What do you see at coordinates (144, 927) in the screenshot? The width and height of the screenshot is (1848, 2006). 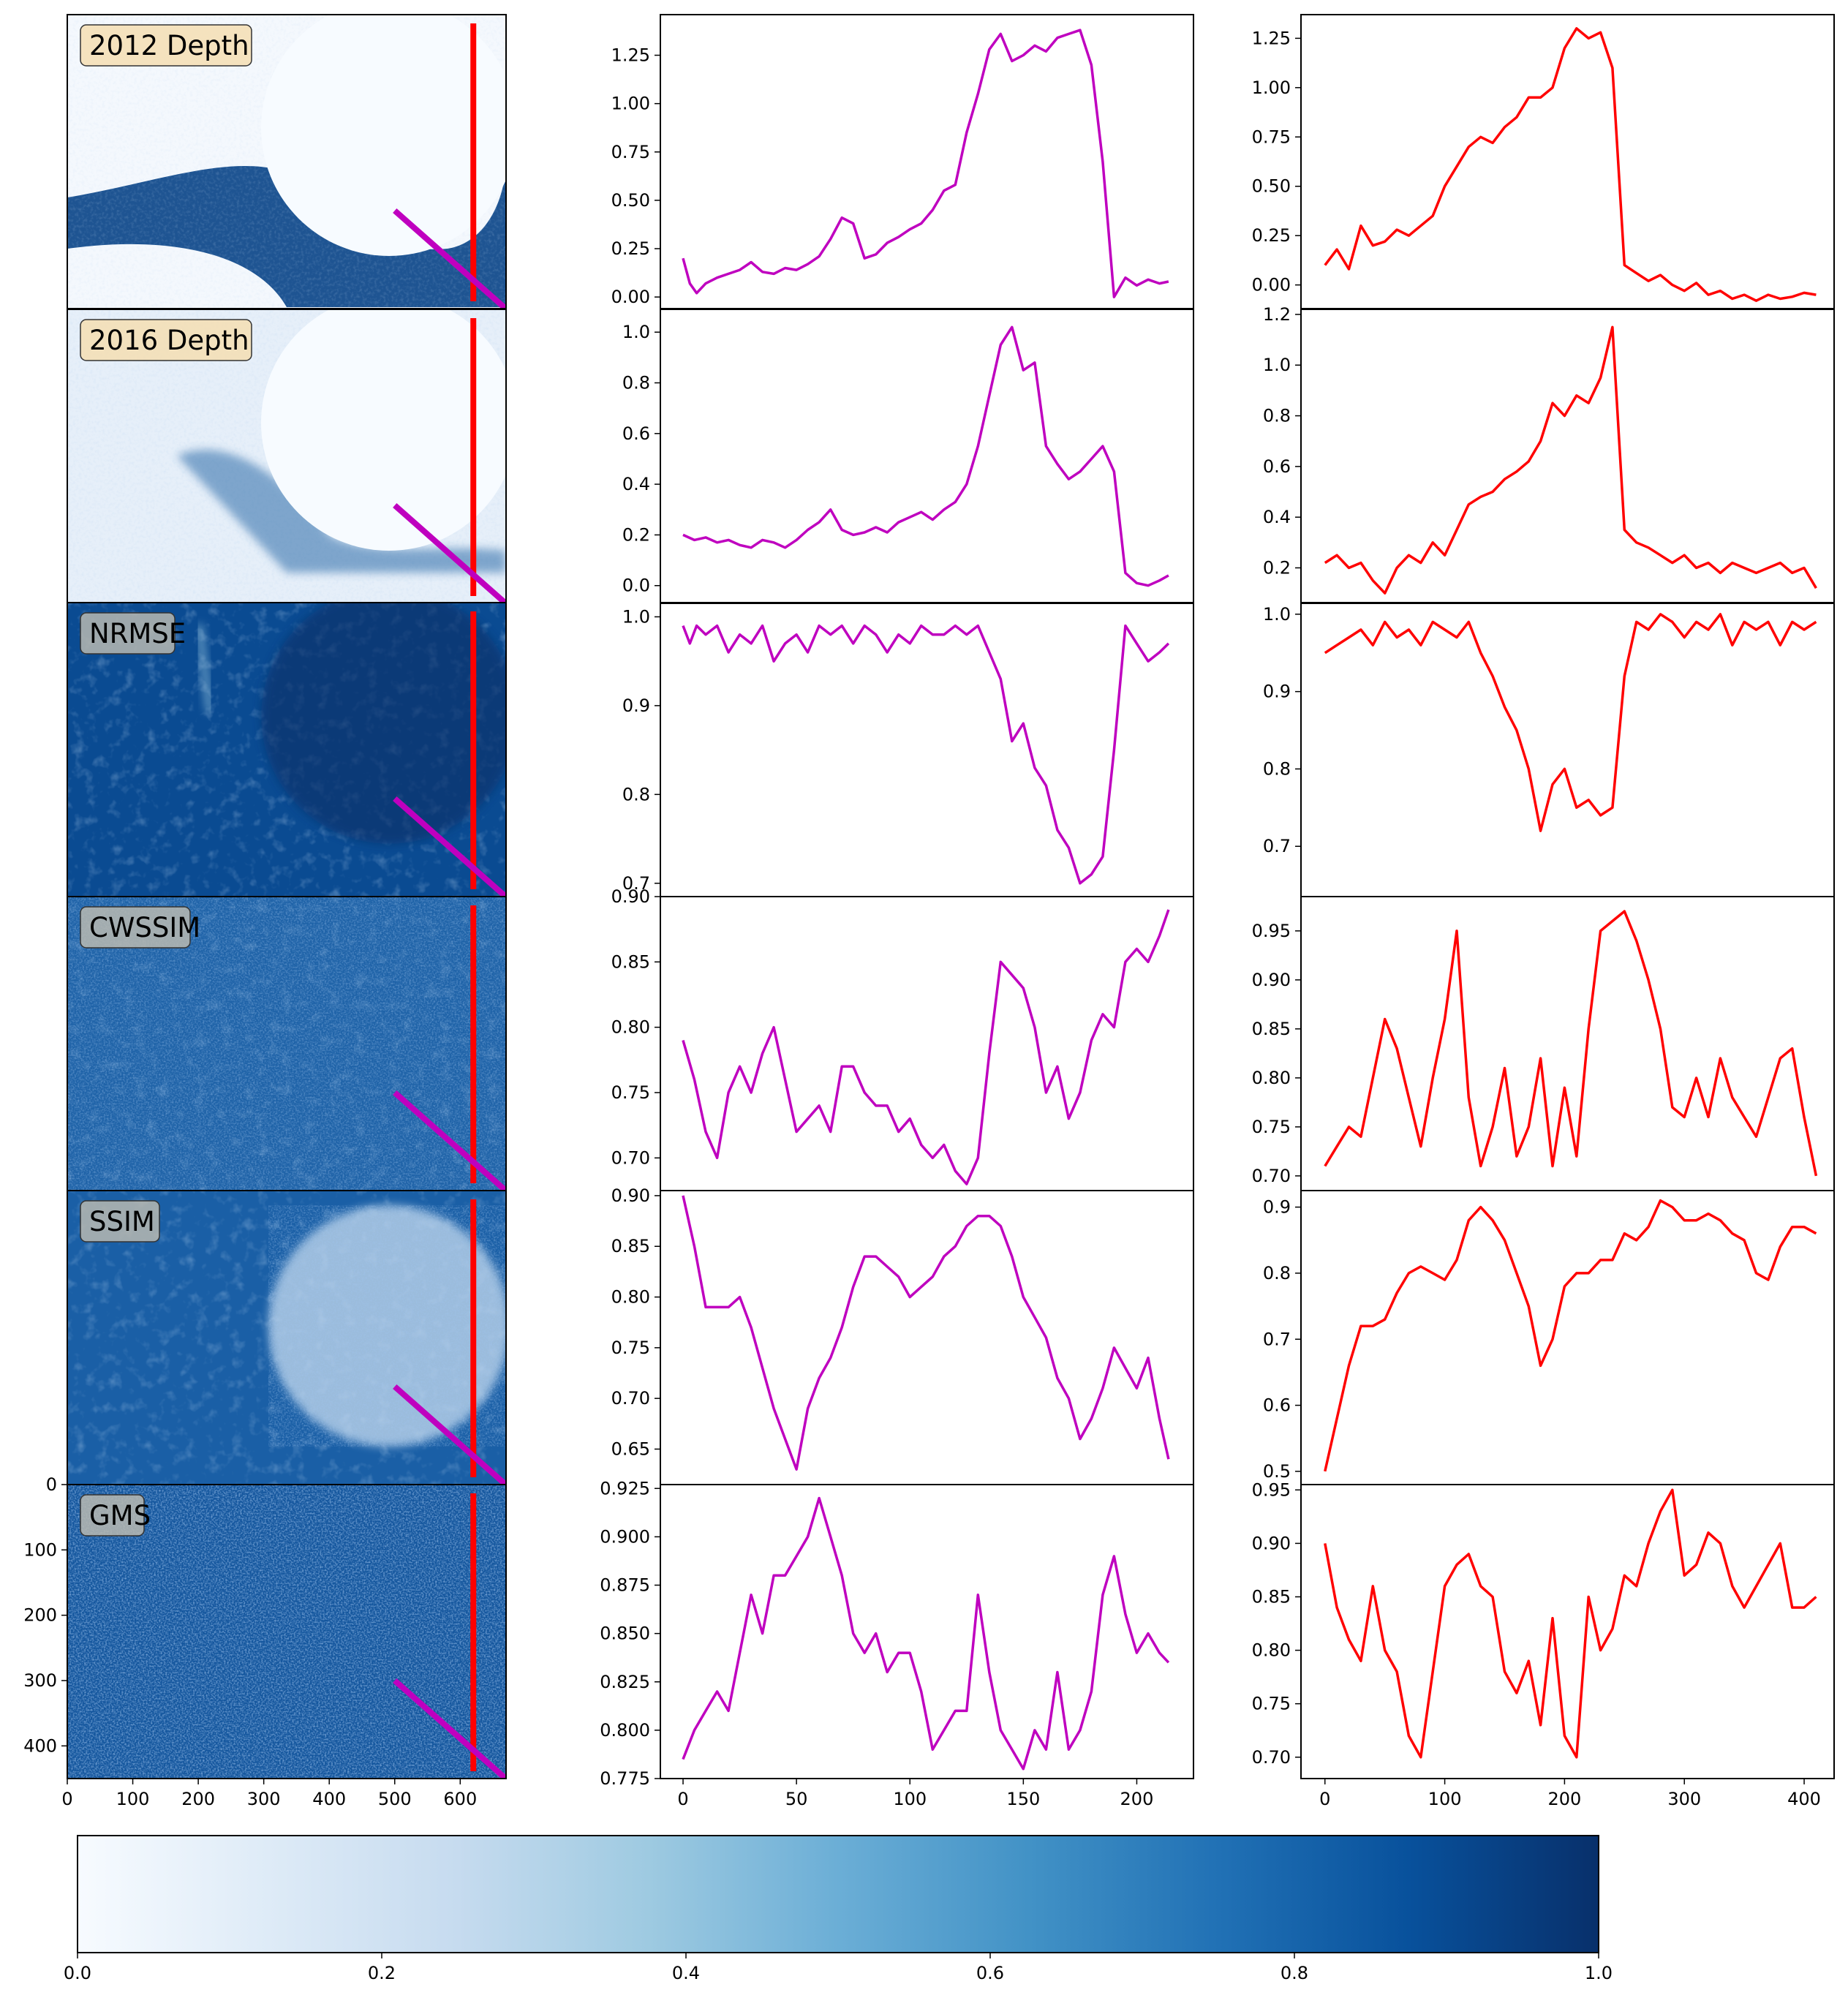 I see `panel-label: CWSSIM` at bounding box center [144, 927].